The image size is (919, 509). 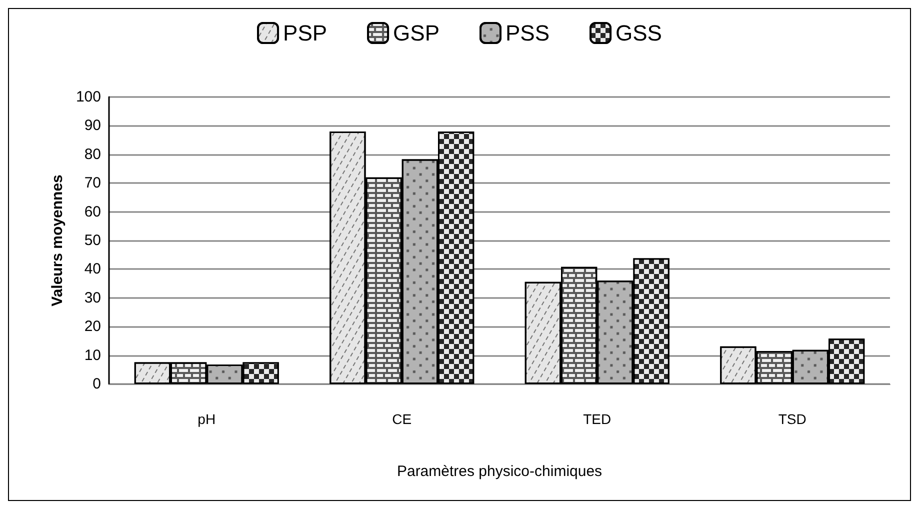 I want to click on legend-label: GSP, so click(x=416, y=33).